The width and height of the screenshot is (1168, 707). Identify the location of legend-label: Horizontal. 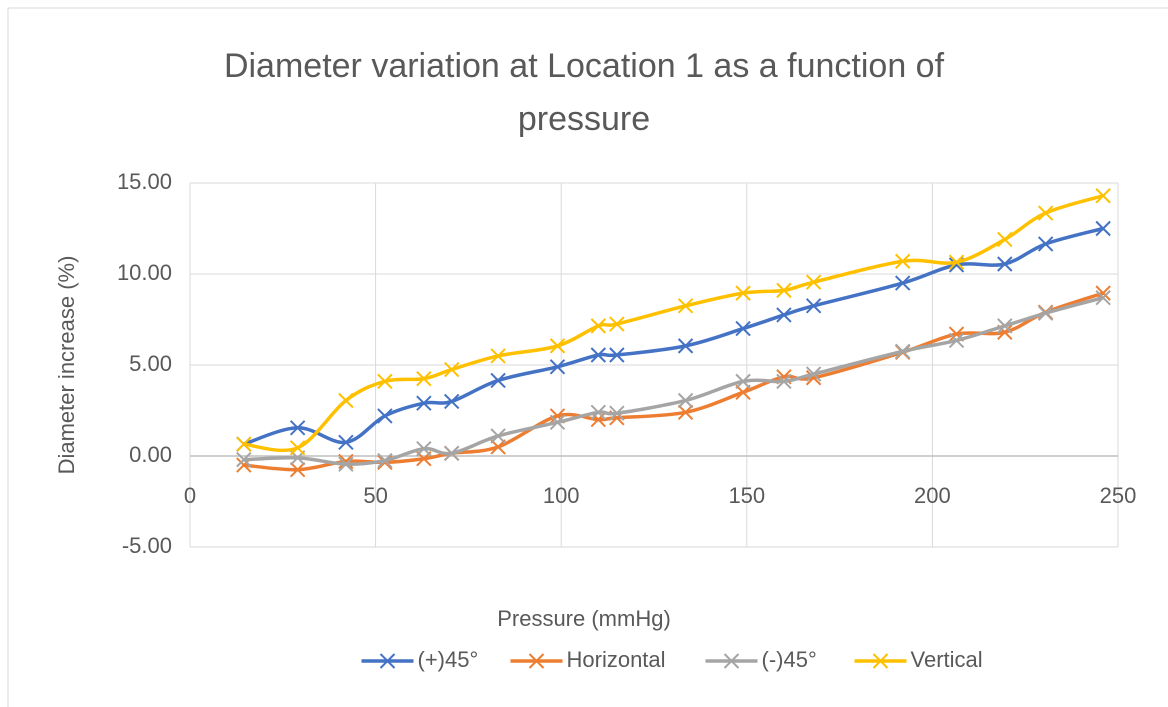
(616, 659).